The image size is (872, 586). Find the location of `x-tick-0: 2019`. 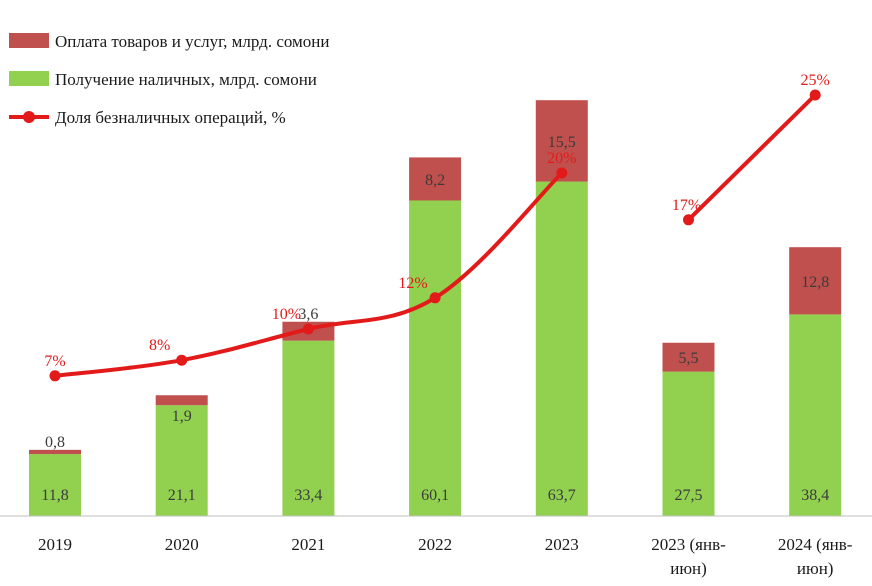

x-tick-0: 2019 is located at coordinates (55, 544).